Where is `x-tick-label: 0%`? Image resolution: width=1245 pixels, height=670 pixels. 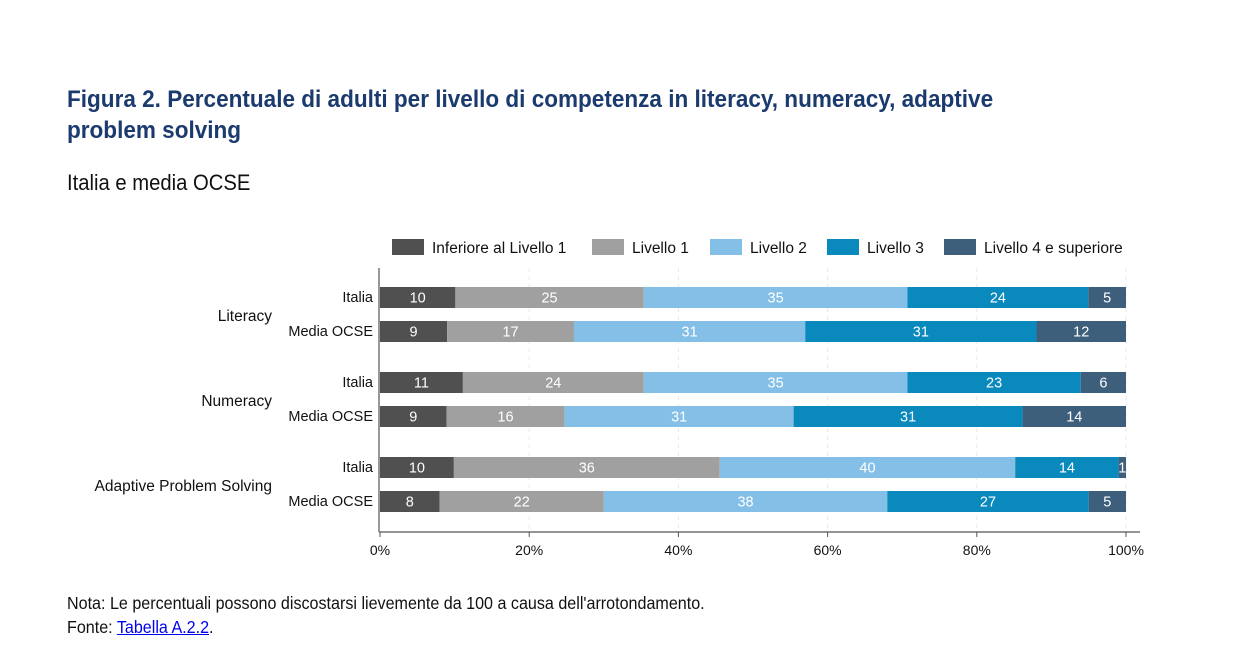
x-tick-label: 0% is located at coordinates (380, 550).